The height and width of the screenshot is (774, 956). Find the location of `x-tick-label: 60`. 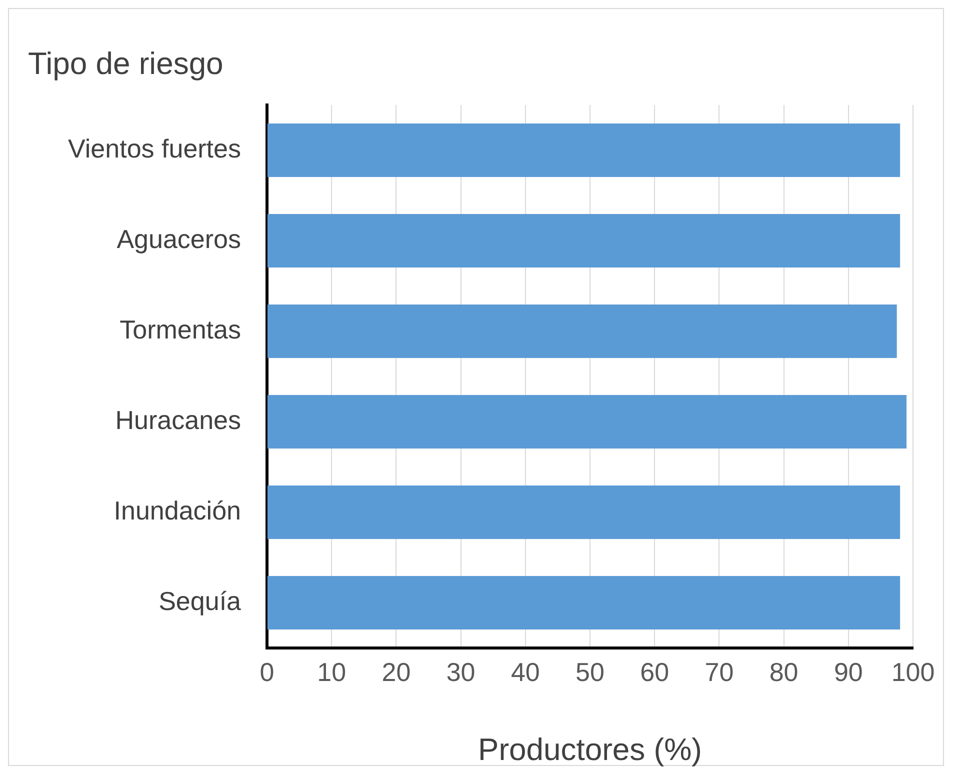

x-tick-label: 60 is located at coordinates (655, 671).